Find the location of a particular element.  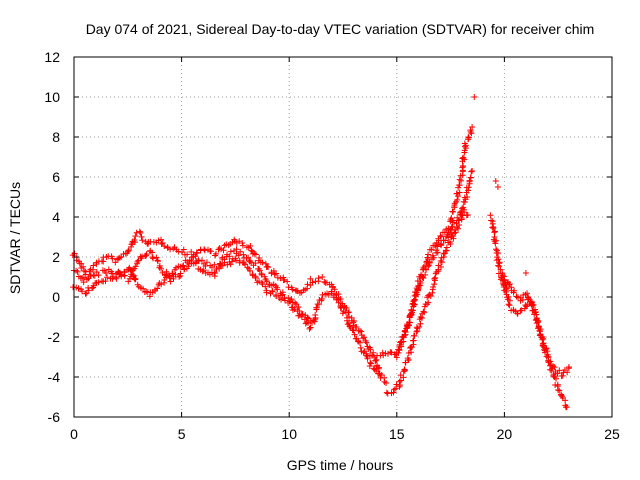

x-axis-label: GPS time / hours is located at coordinates (340, 465).